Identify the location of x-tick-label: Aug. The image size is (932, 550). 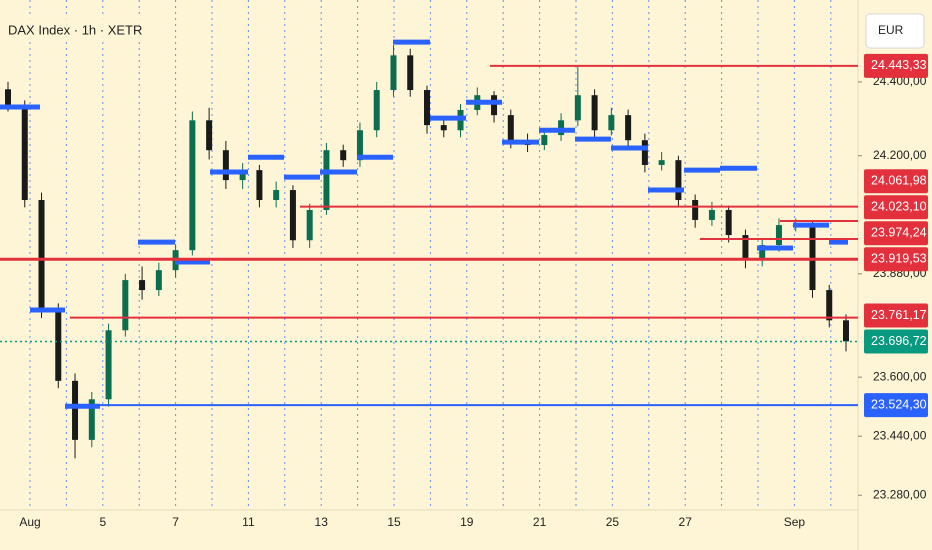
(29, 522).